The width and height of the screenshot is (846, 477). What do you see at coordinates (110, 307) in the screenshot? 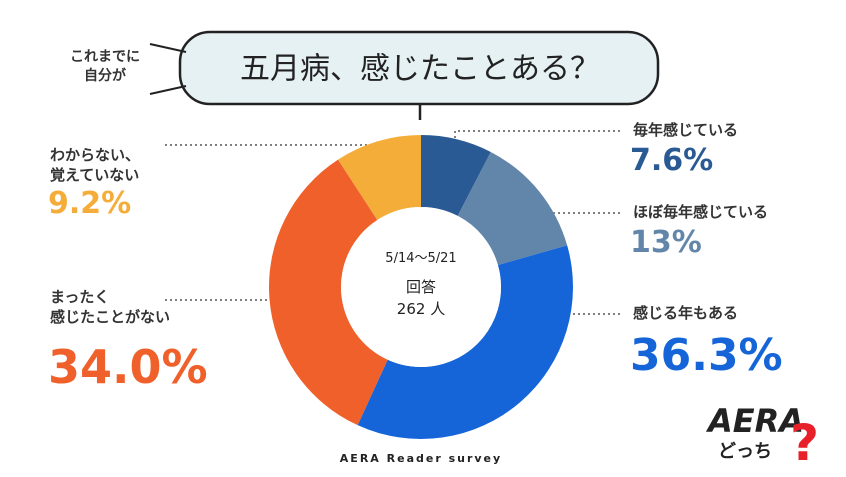
I see `category-label: まったく 感じたことがない` at bounding box center [110, 307].